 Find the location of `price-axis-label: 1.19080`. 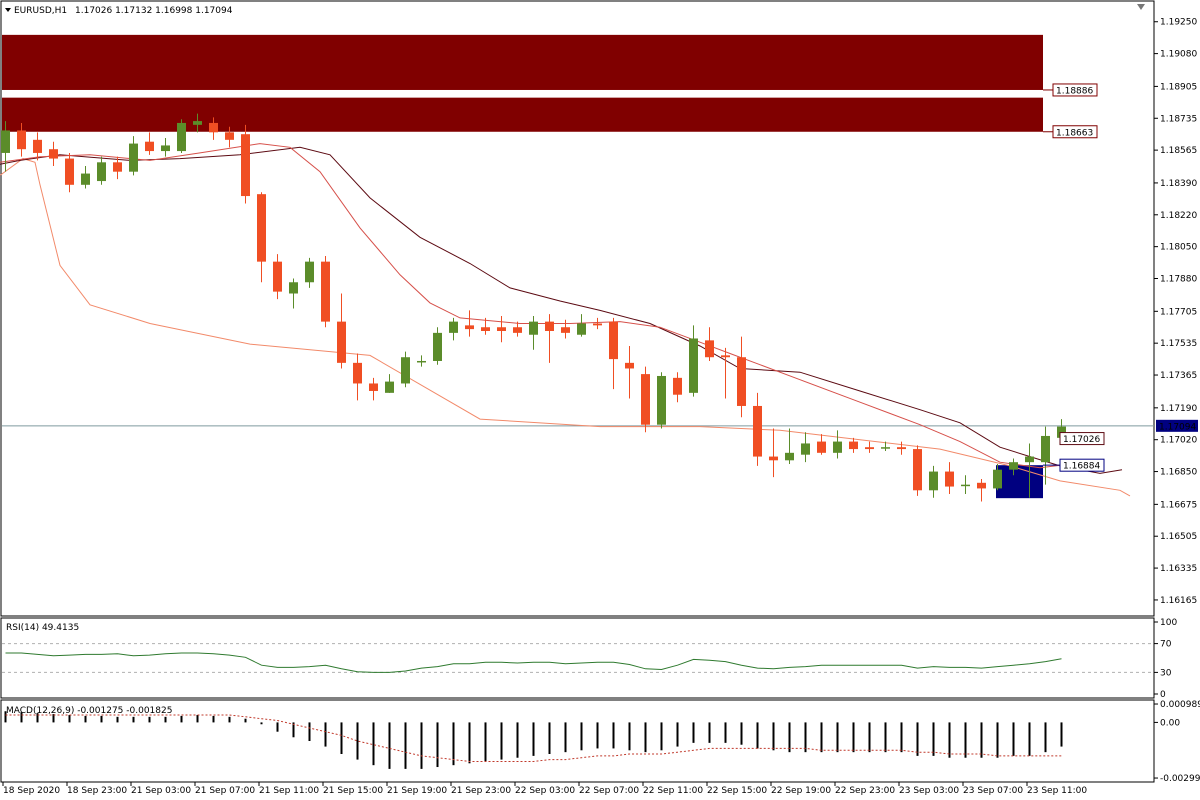

price-axis-label: 1.19080 is located at coordinates (1178, 55).